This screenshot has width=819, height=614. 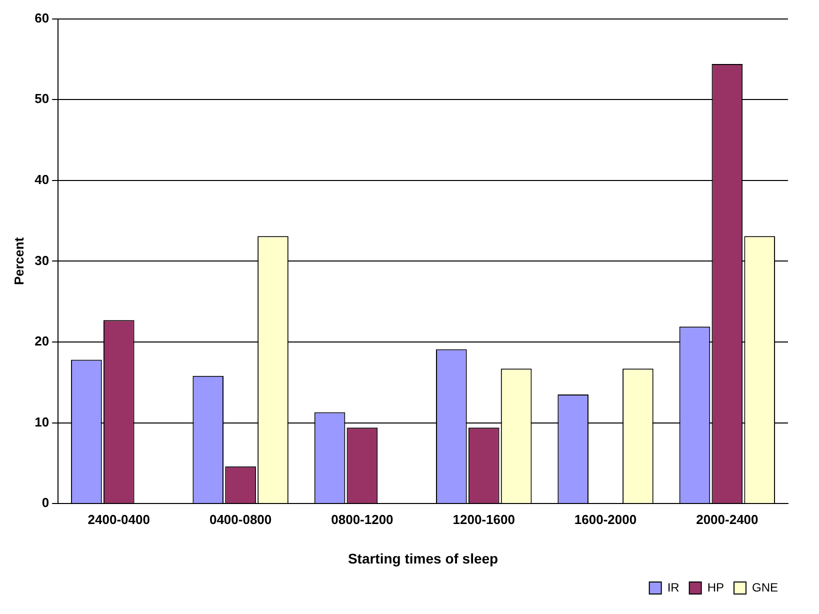 I want to click on x-tick-label: 1200-1600, so click(x=483, y=519).